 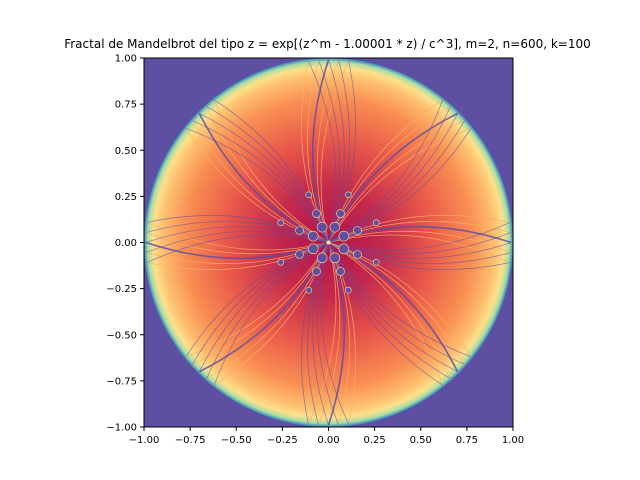 What do you see at coordinates (121, 335) in the screenshot?
I see `y-tick-label: −0.50` at bounding box center [121, 335].